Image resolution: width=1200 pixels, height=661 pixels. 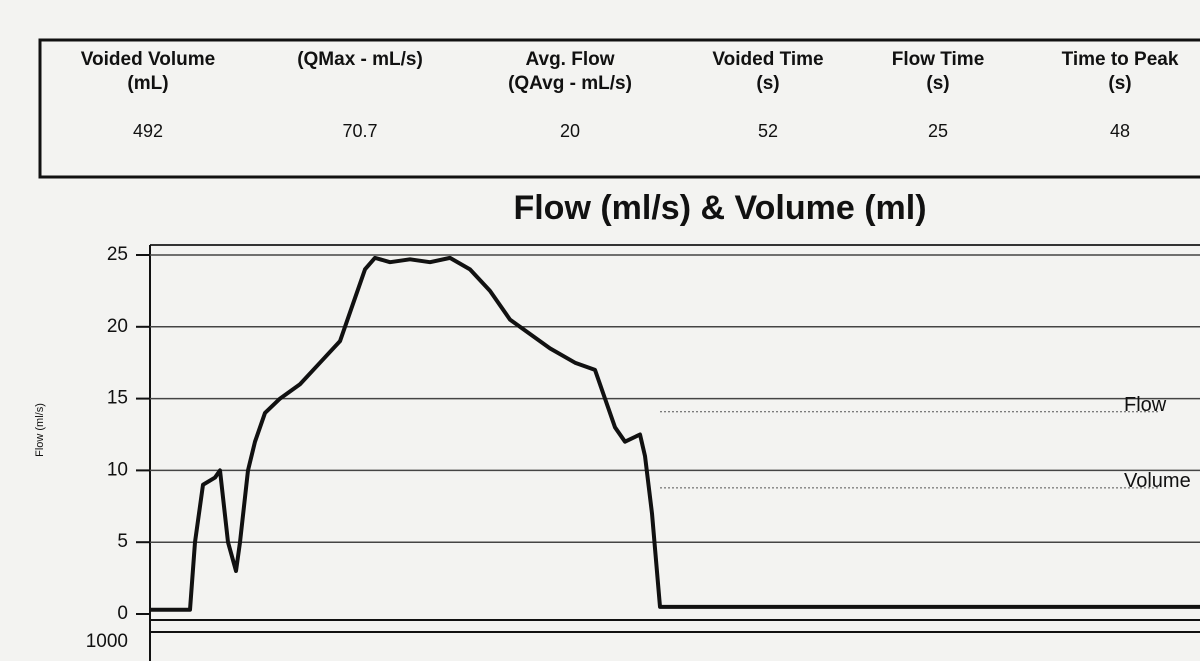 I want to click on cell: 52, so click(x=768, y=131).